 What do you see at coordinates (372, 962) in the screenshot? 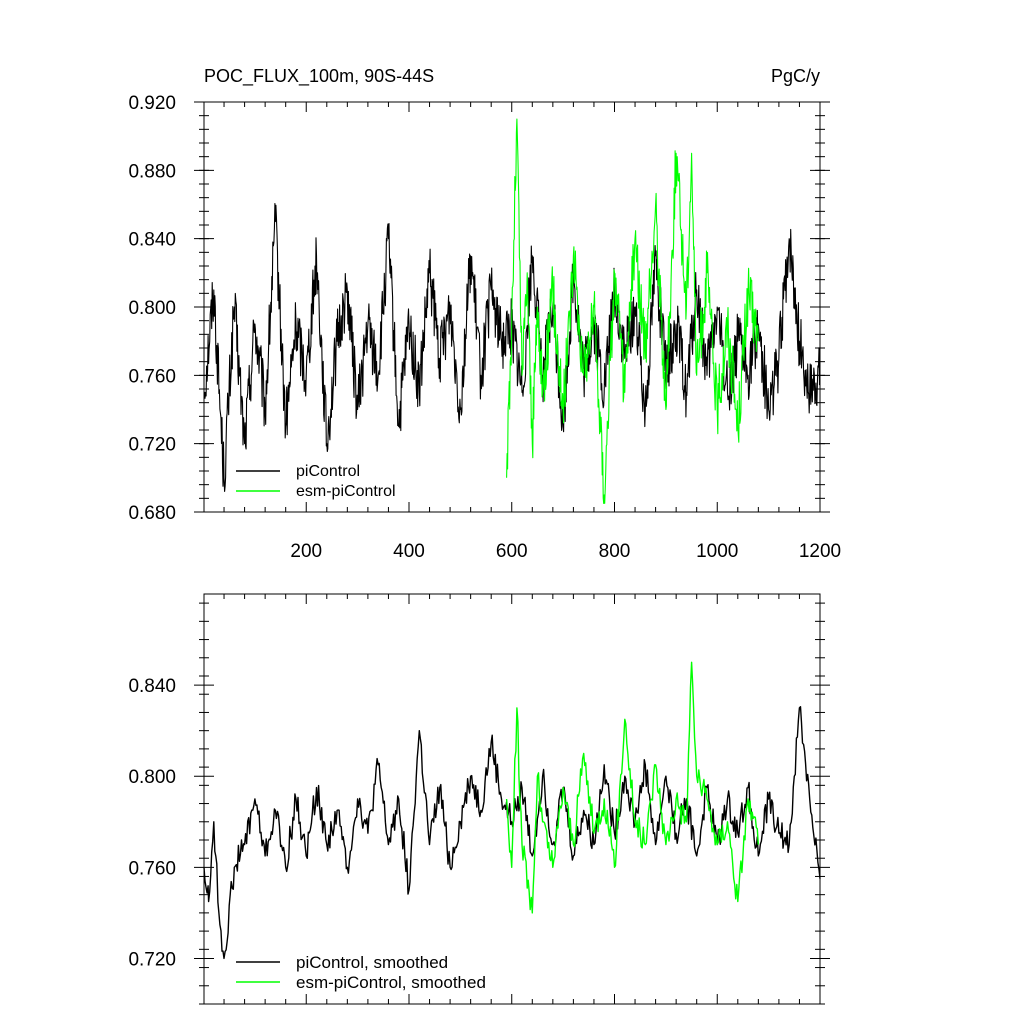
I see `legend-label-picontrol-smoothed: piControl, smoothed` at bounding box center [372, 962].